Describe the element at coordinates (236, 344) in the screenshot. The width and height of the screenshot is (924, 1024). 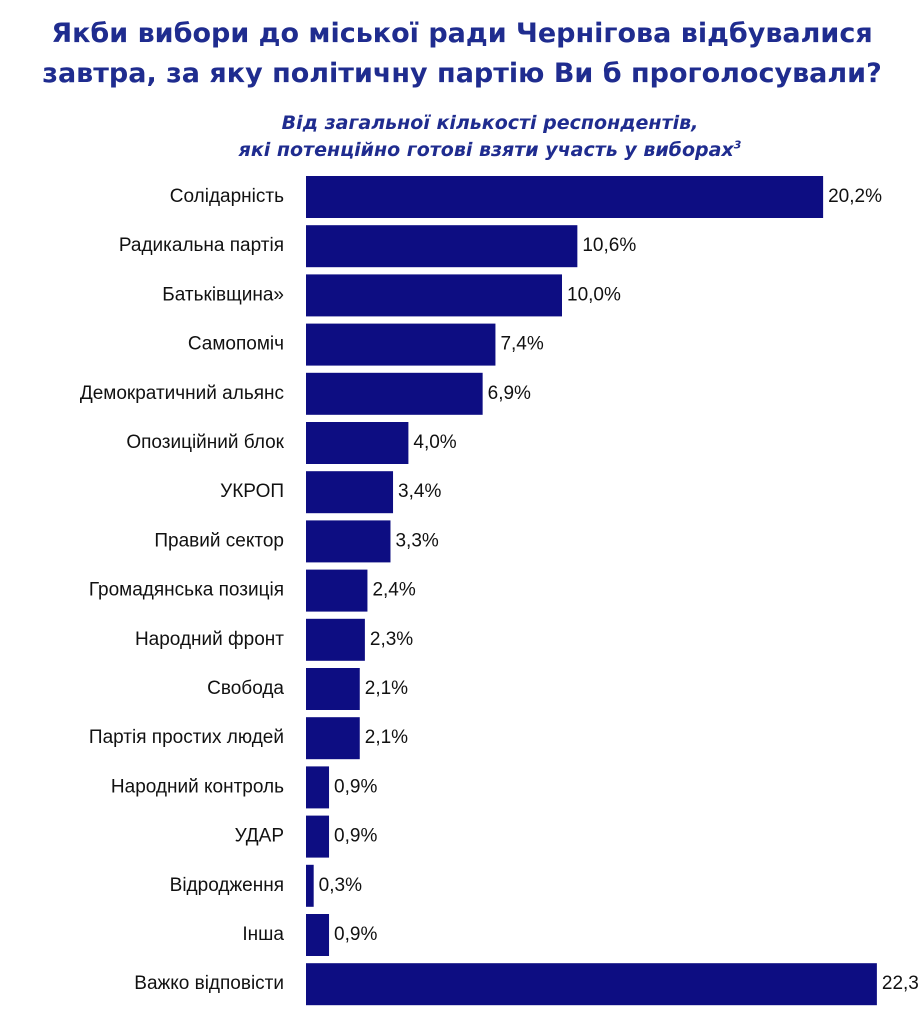
I see `category-label: Самопоміч` at that location.